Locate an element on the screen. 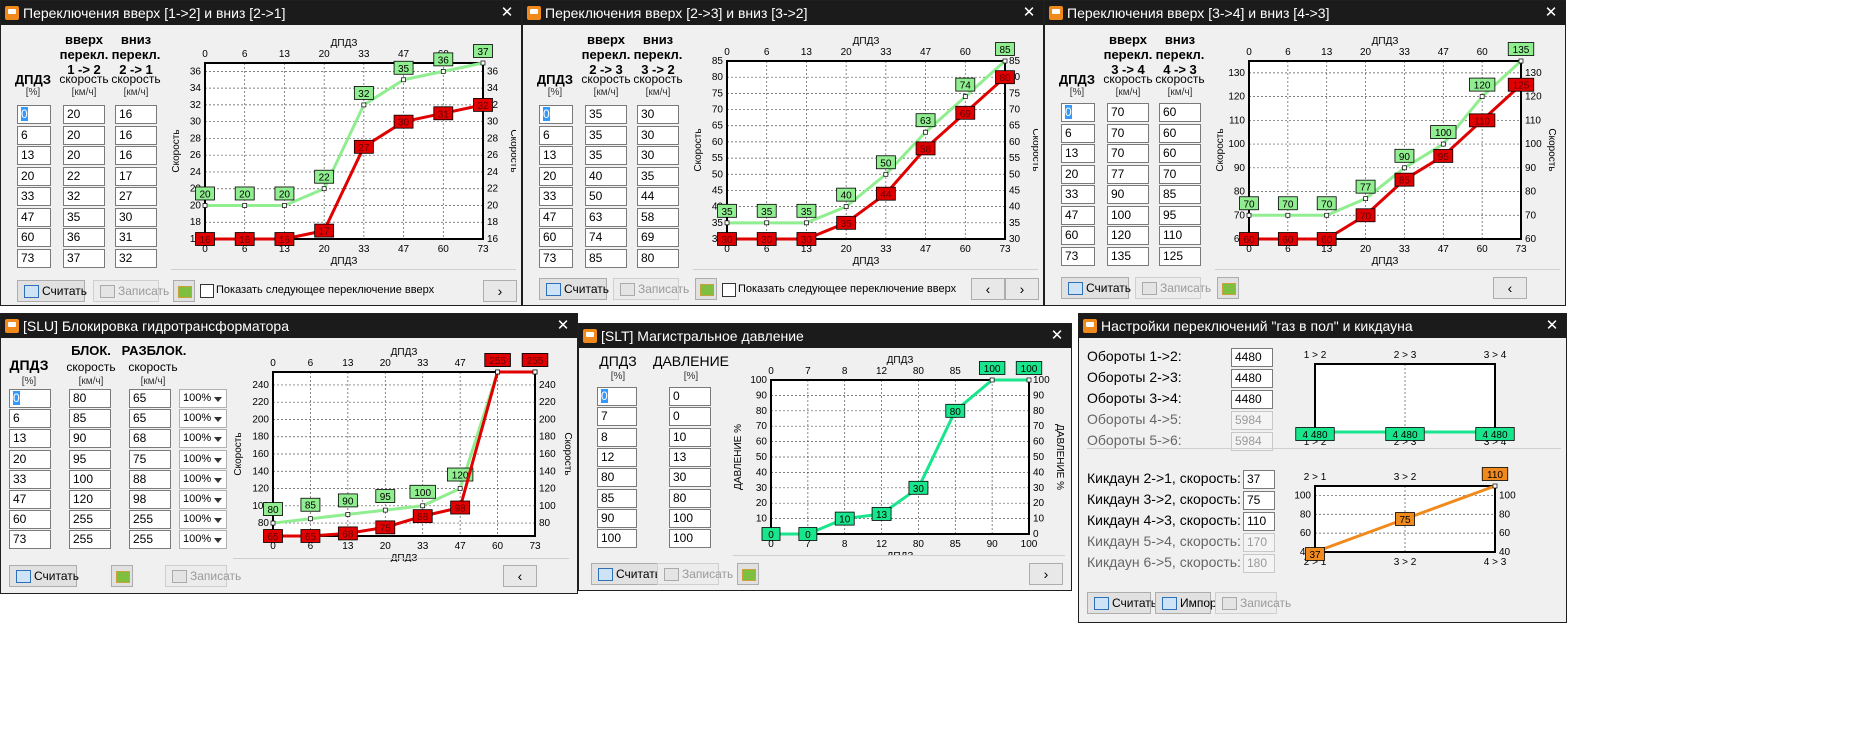  lock-speed-input: 100 is located at coordinates (90, 479).